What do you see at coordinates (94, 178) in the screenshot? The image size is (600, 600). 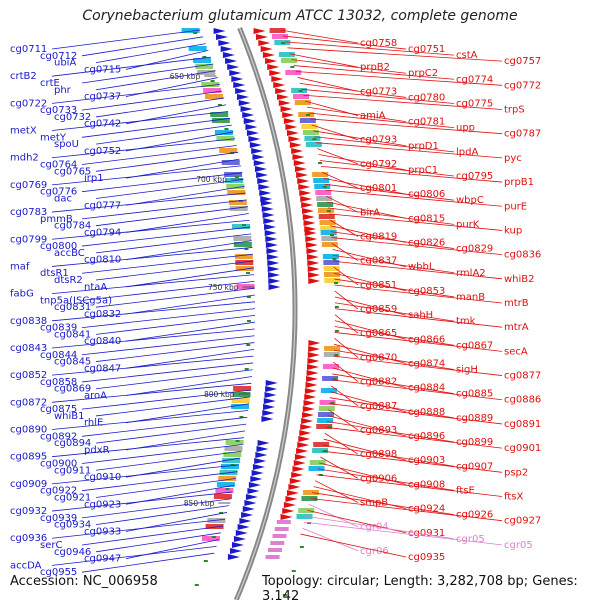 I see `gene-label: irp1` at bounding box center [94, 178].